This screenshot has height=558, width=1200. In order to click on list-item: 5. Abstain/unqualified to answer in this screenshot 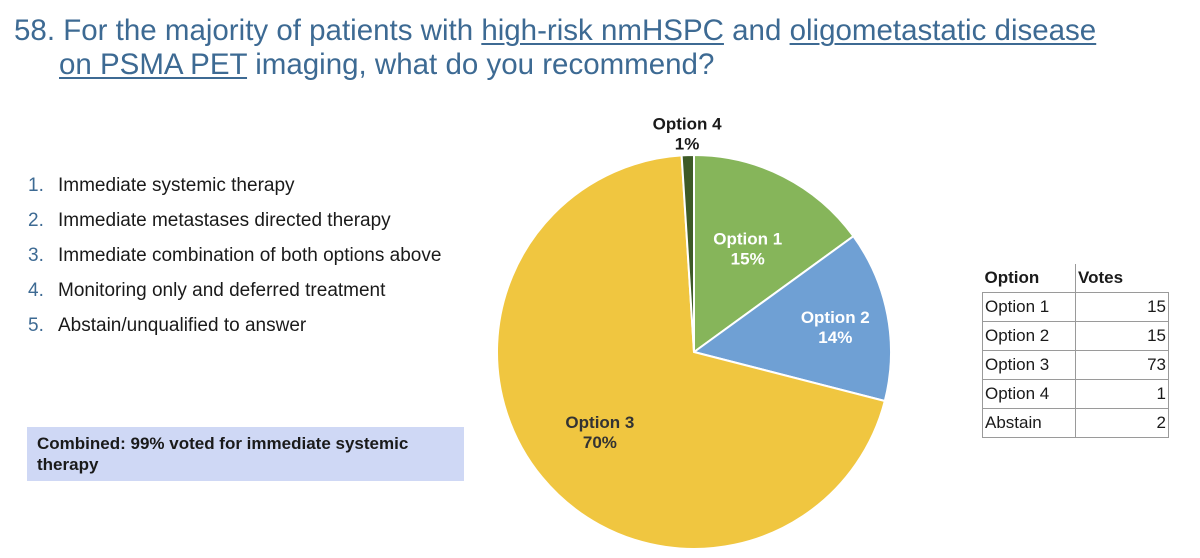, I will do `click(248, 325)`.